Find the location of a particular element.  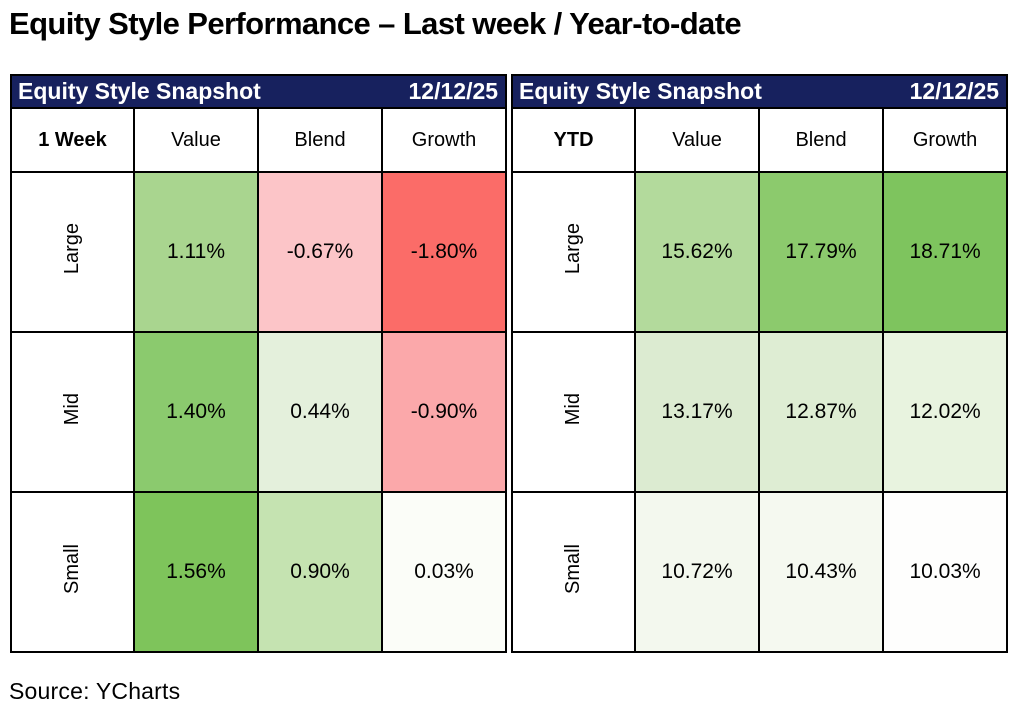

table-row-small: Small 1.56% 0.90% 0.03% is located at coordinates (259, 572).